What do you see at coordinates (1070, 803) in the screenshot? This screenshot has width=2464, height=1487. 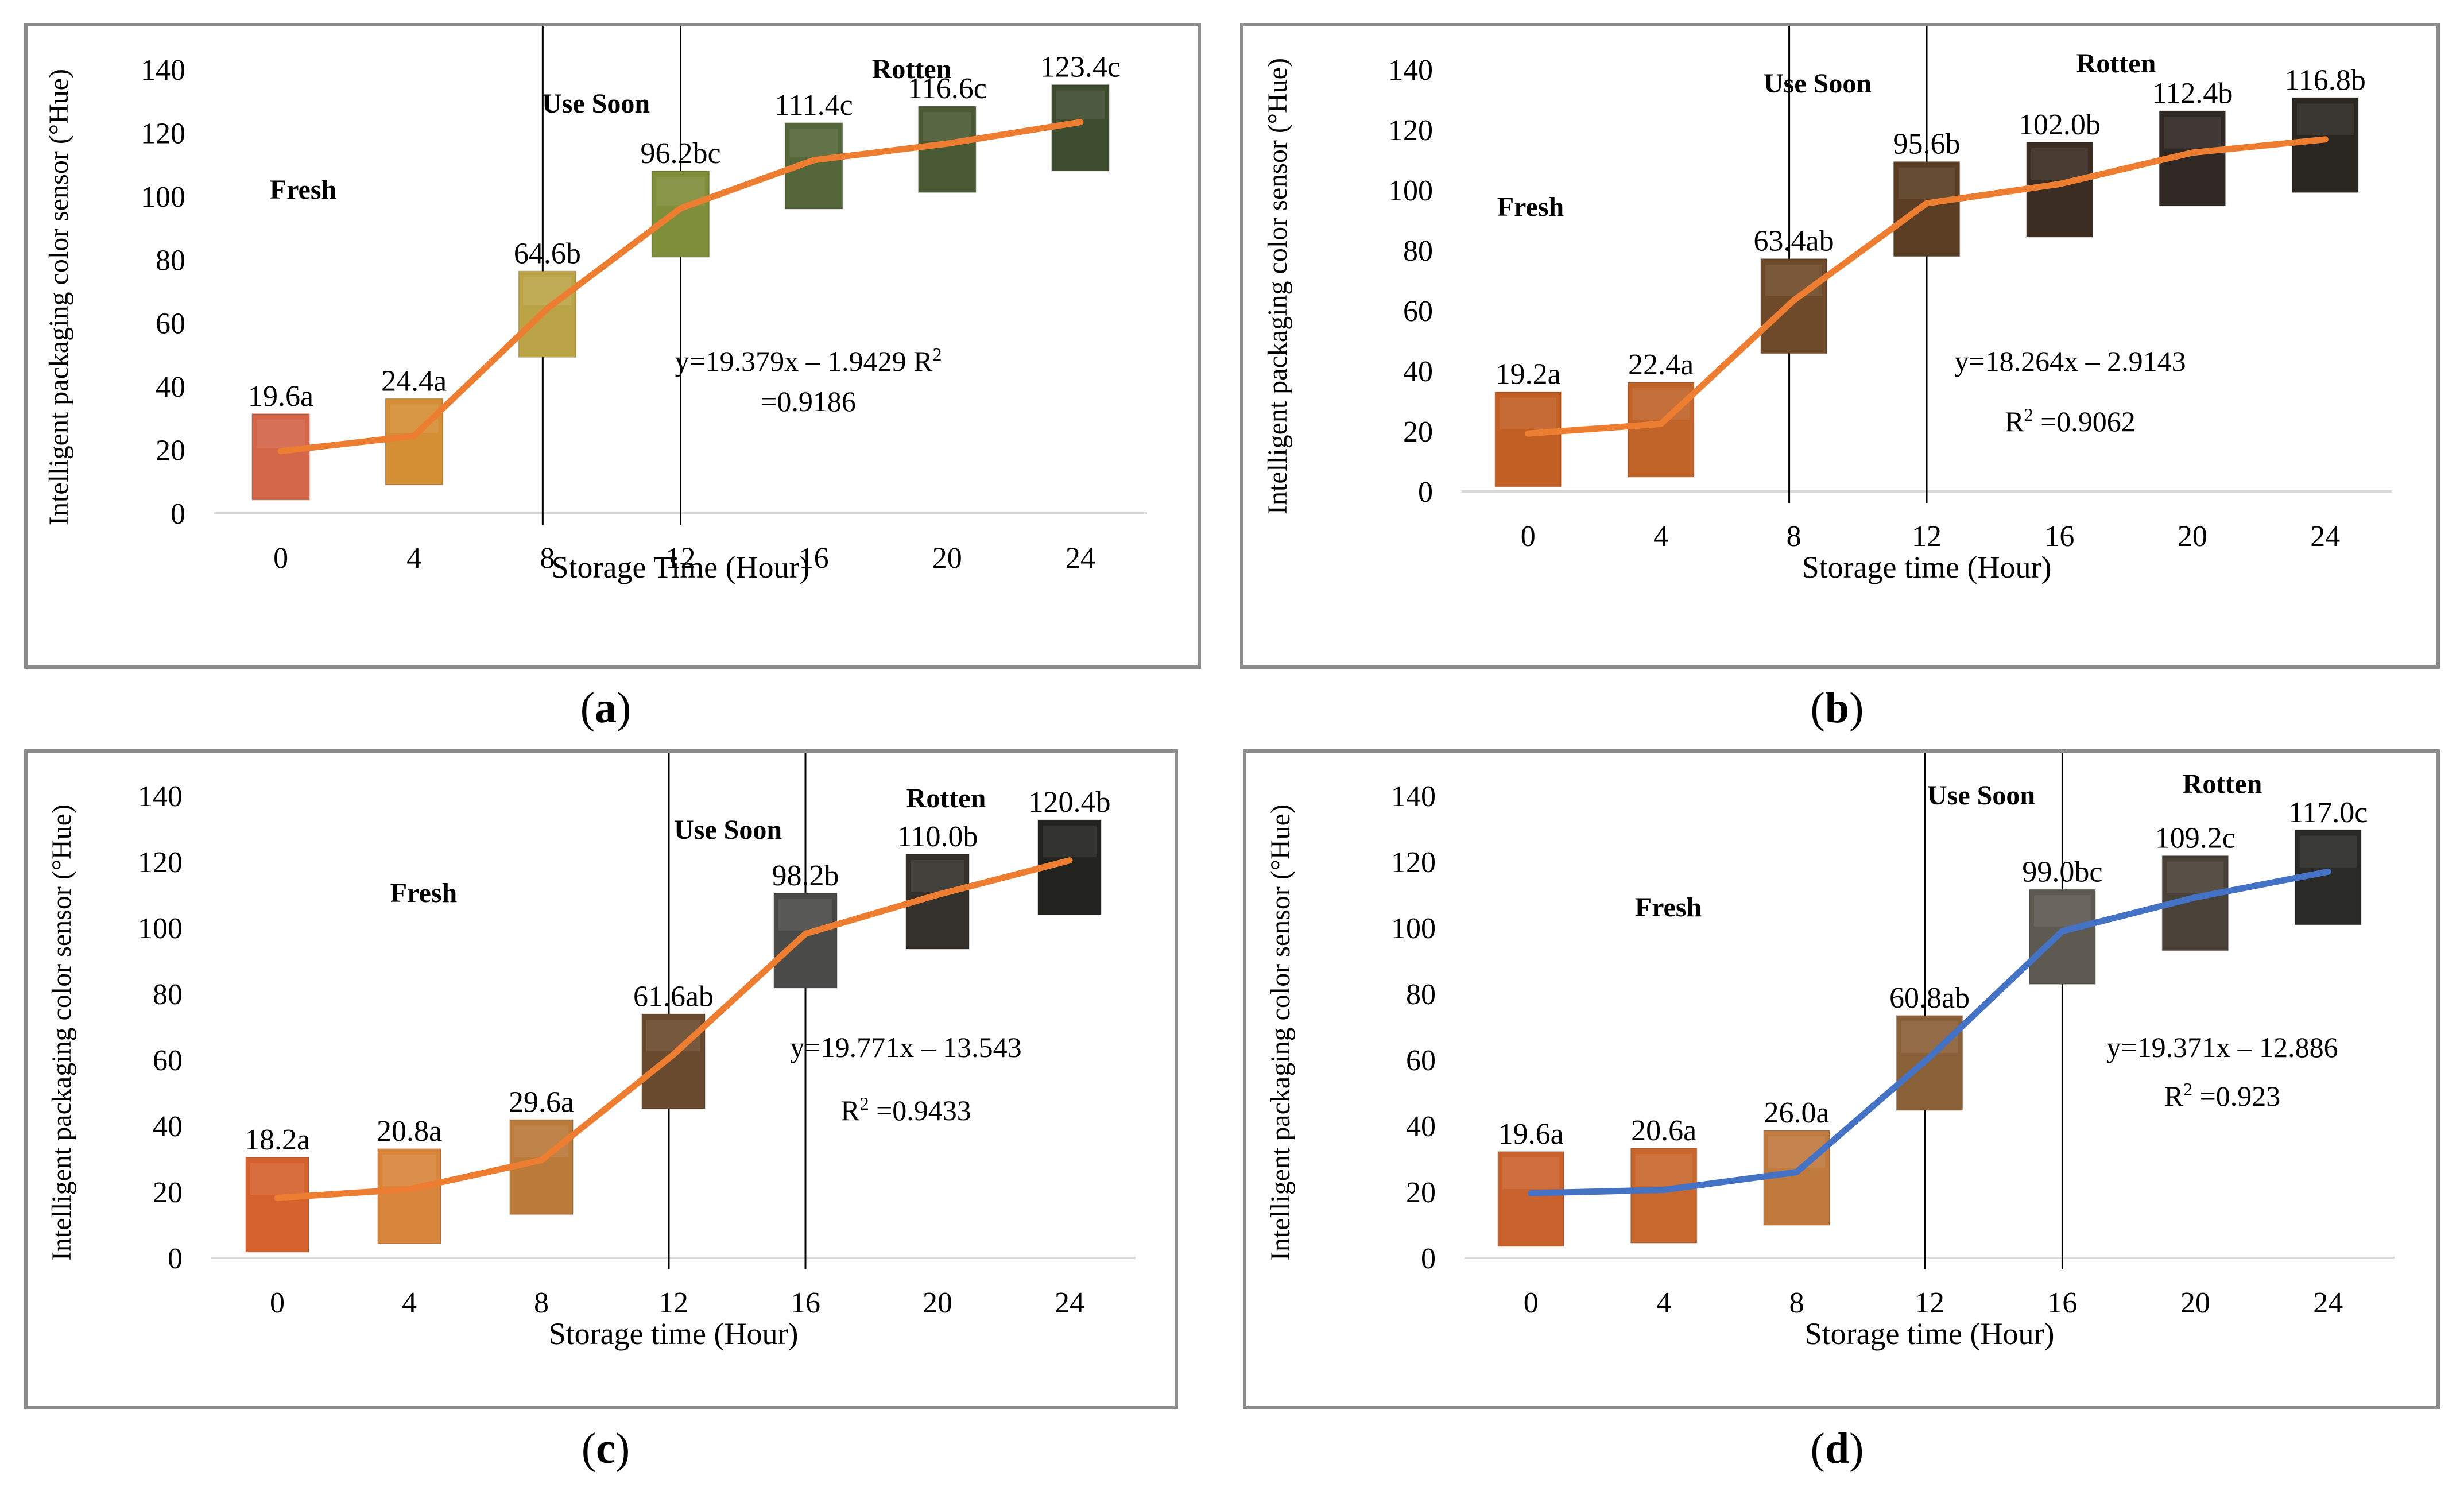 I see `data-label-c-6: 120.4b` at bounding box center [1070, 803].